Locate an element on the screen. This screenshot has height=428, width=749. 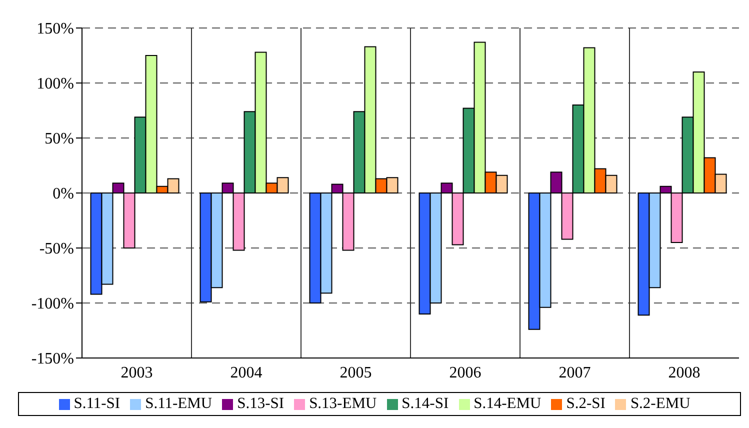
legend-label: S.2-EMU is located at coordinates (660, 403).